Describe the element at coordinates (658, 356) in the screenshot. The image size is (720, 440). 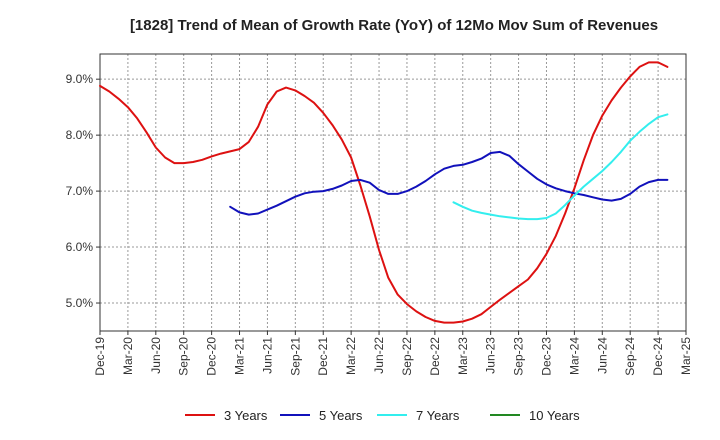
I see `x-tick-label: Dec-24` at that location.